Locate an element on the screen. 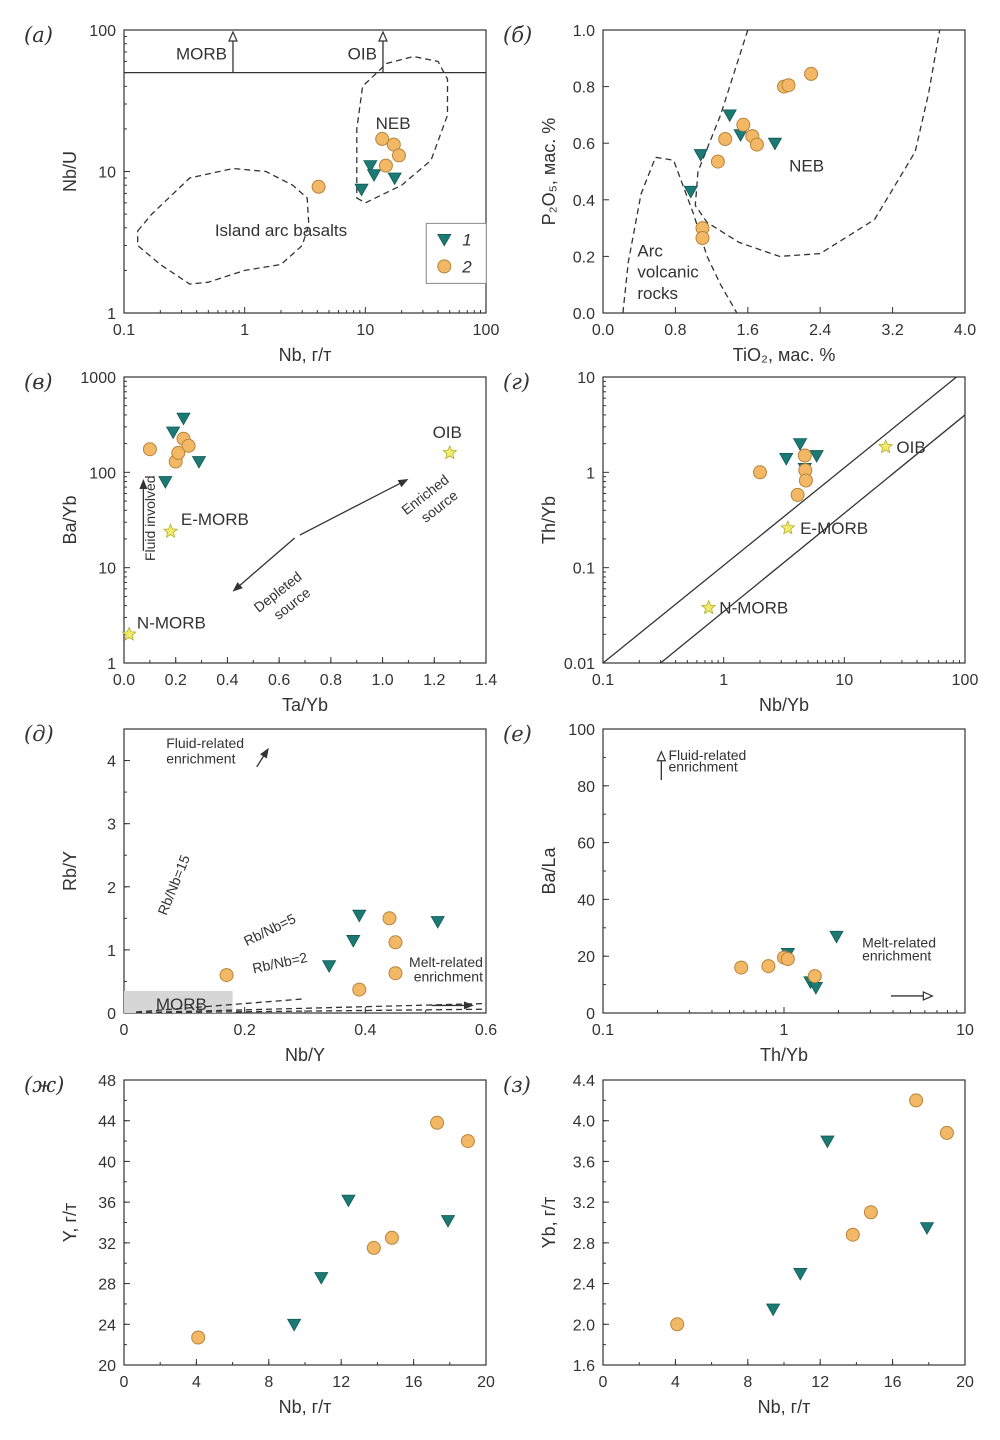 Image resolution: width=1000 pixels, height=1440 pixels. legend-label-2: 2 is located at coordinates (466, 266).